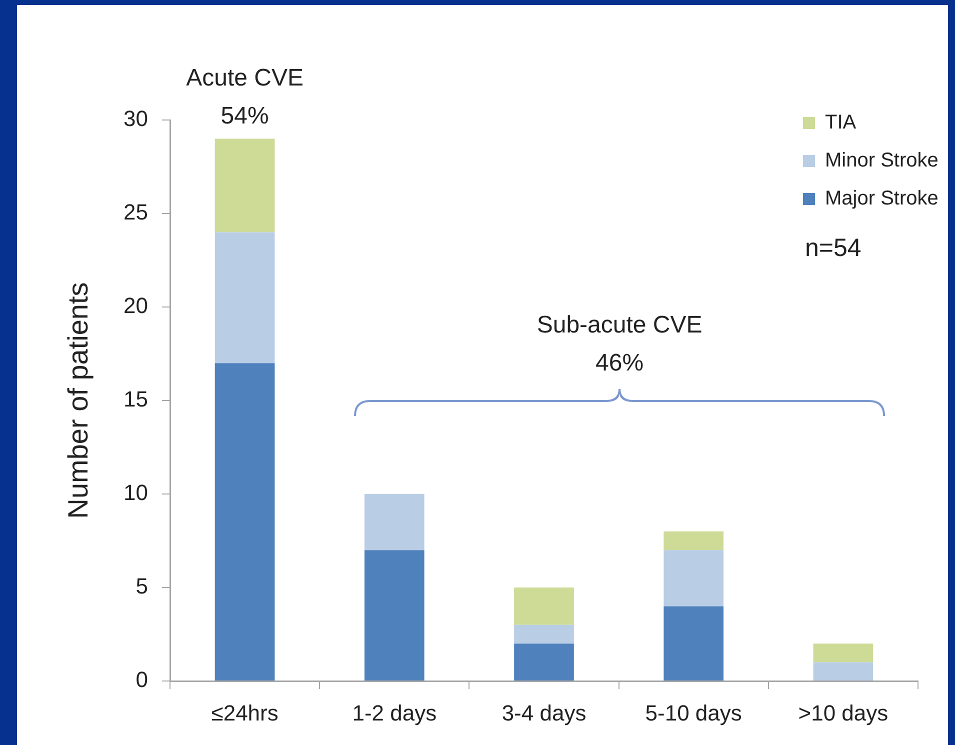 Image resolution: width=955 pixels, height=745 pixels. What do you see at coordinates (142, 679) in the screenshot?
I see `y-tick-label: 0` at bounding box center [142, 679].